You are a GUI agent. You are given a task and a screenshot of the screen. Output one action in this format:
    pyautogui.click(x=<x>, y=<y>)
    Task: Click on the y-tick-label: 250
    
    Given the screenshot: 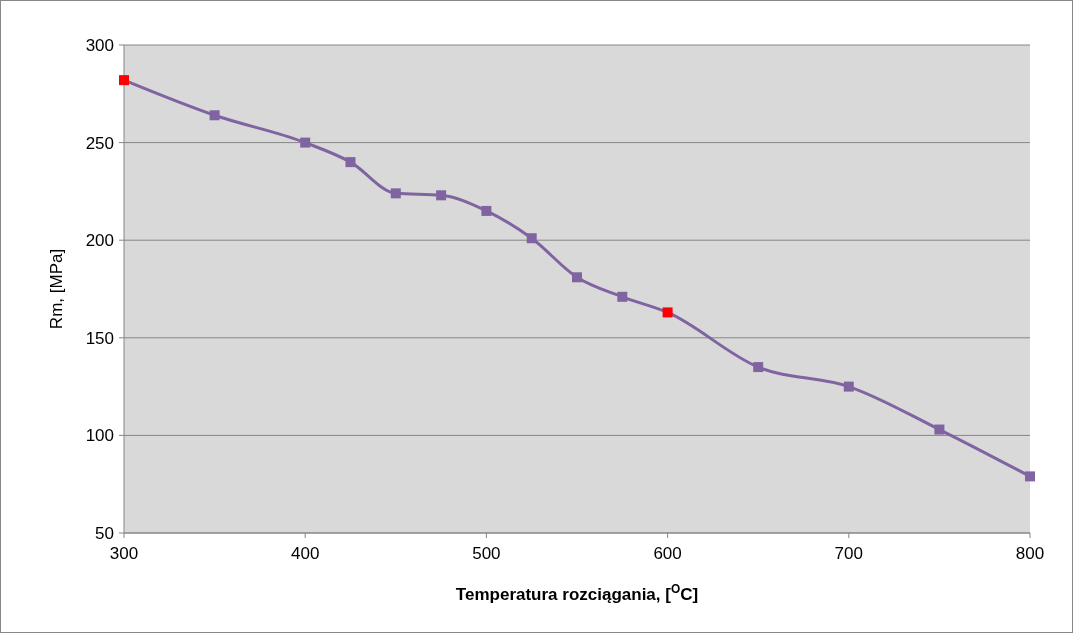 What is the action you would take?
    pyautogui.click(x=99, y=143)
    